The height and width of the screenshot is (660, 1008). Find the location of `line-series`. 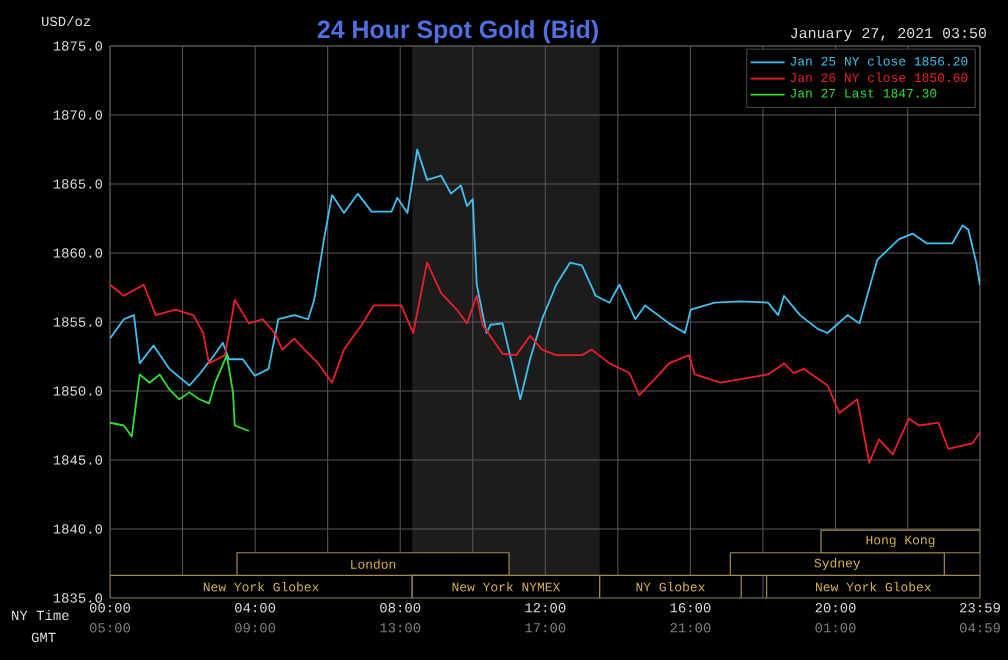

line-series is located at coordinates (180, 396).